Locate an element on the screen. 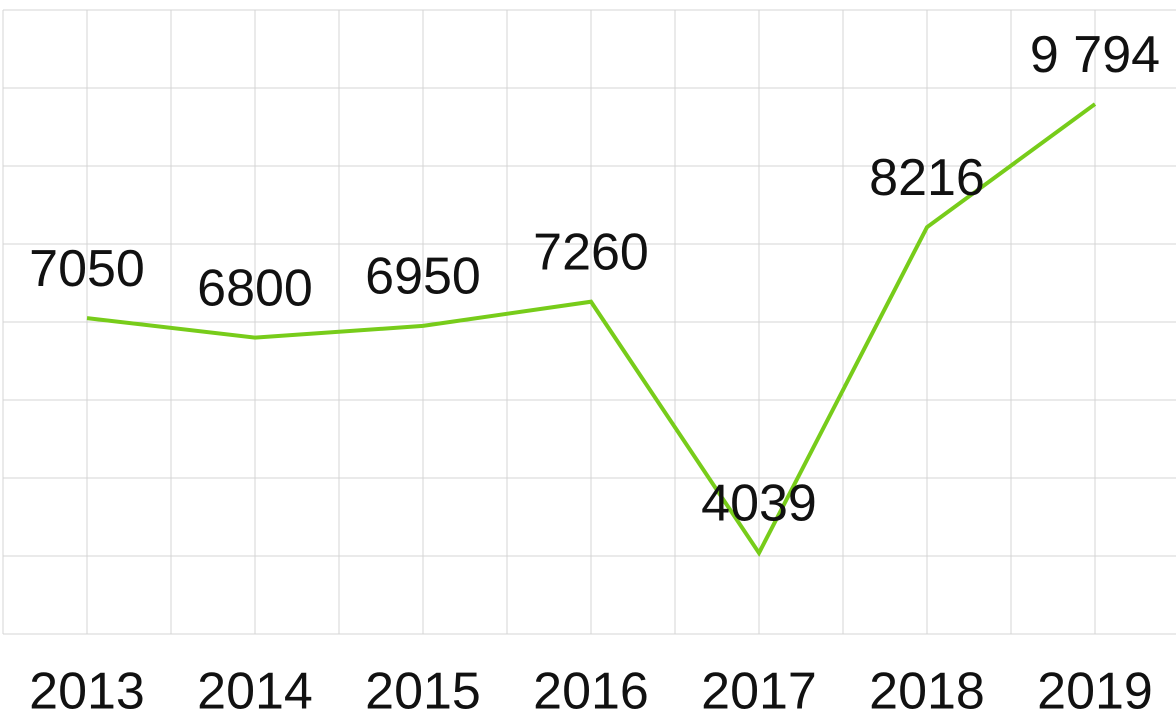 This screenshot has width=1176, height=719. x-tick-label: 2013 is located at coordinates (87, 691).